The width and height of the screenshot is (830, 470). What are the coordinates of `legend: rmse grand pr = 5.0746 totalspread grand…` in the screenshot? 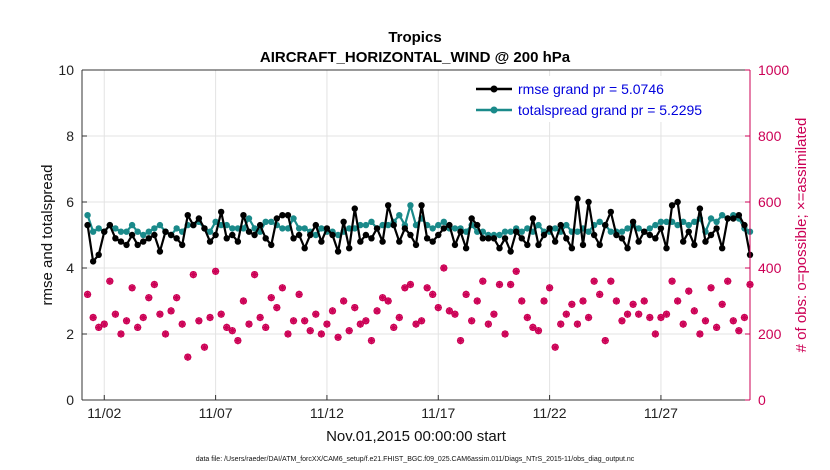 It's located at (605, 99).